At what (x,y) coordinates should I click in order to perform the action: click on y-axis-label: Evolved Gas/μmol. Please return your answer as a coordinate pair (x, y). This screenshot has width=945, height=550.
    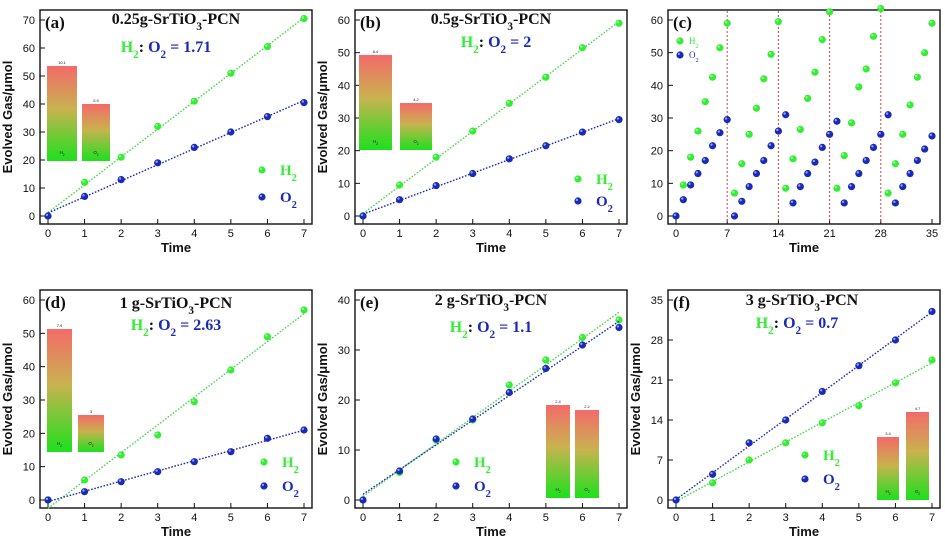
    Looking at the image, I should click on (635, 399).